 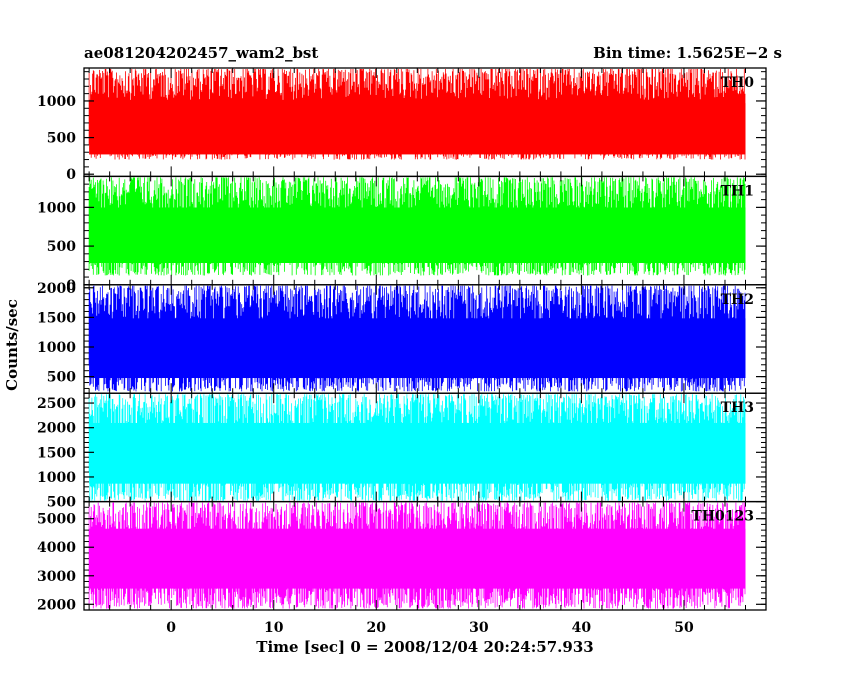 I want to click on bin-time-label: Bin time: 1.5625E−2 s, so click(x=687, y=53).